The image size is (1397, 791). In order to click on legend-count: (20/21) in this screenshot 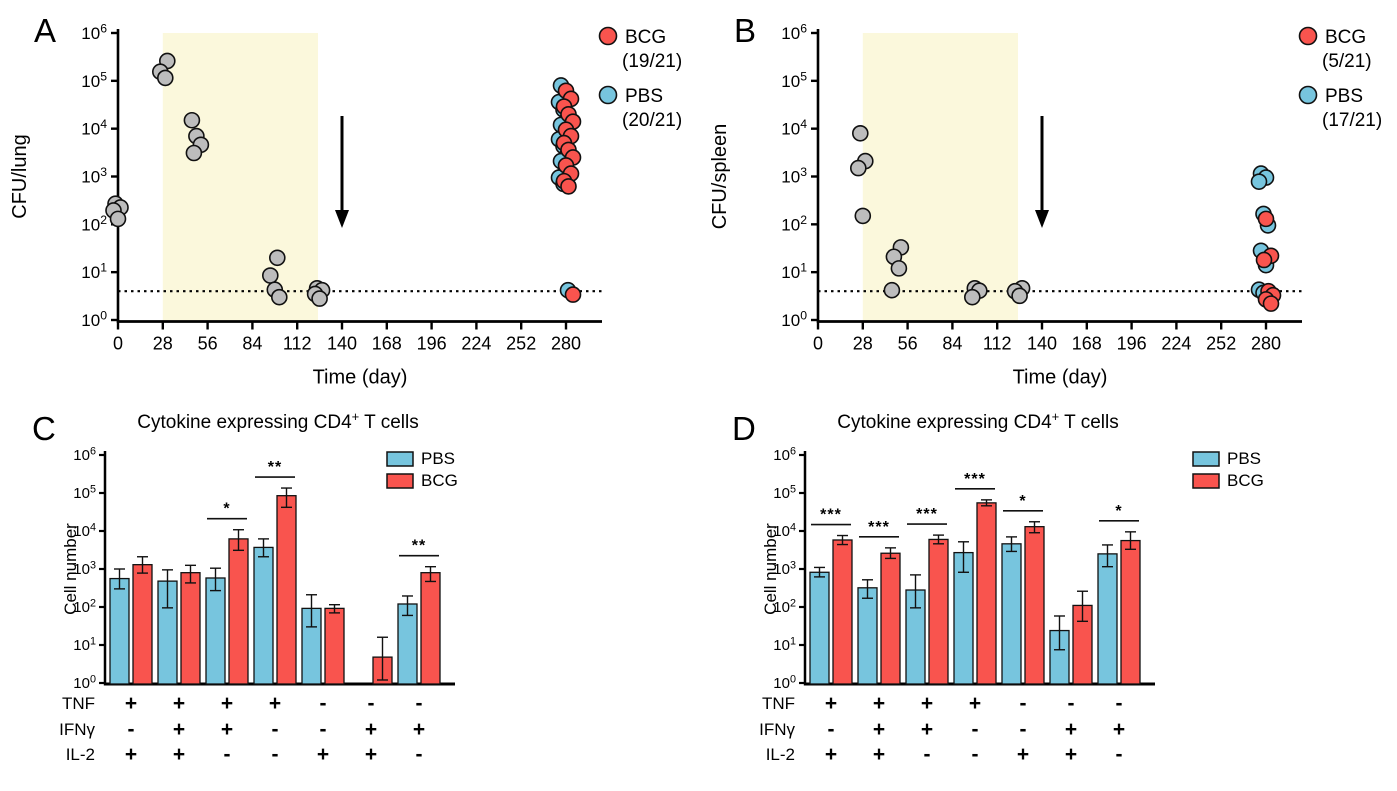, I will do `click(652, 120)`.